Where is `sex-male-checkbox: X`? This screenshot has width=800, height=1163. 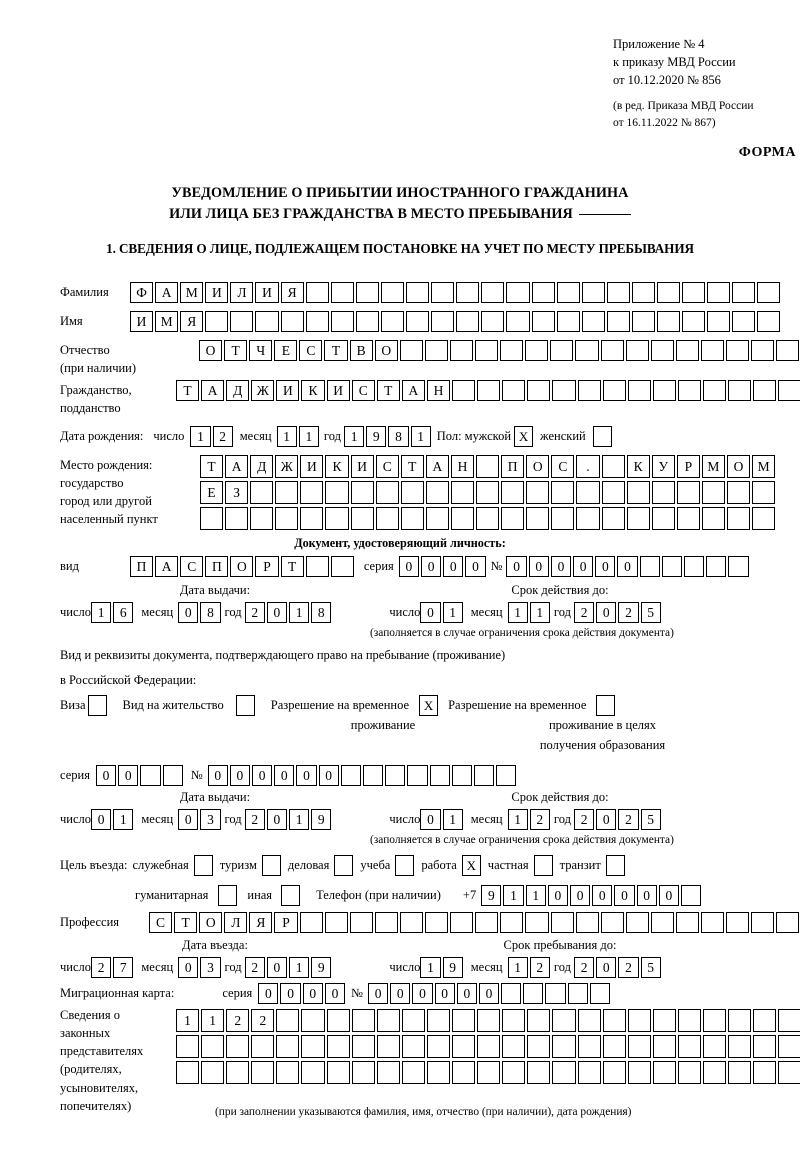
sex-male-checkbox: X is located at coordinates (524, 436).